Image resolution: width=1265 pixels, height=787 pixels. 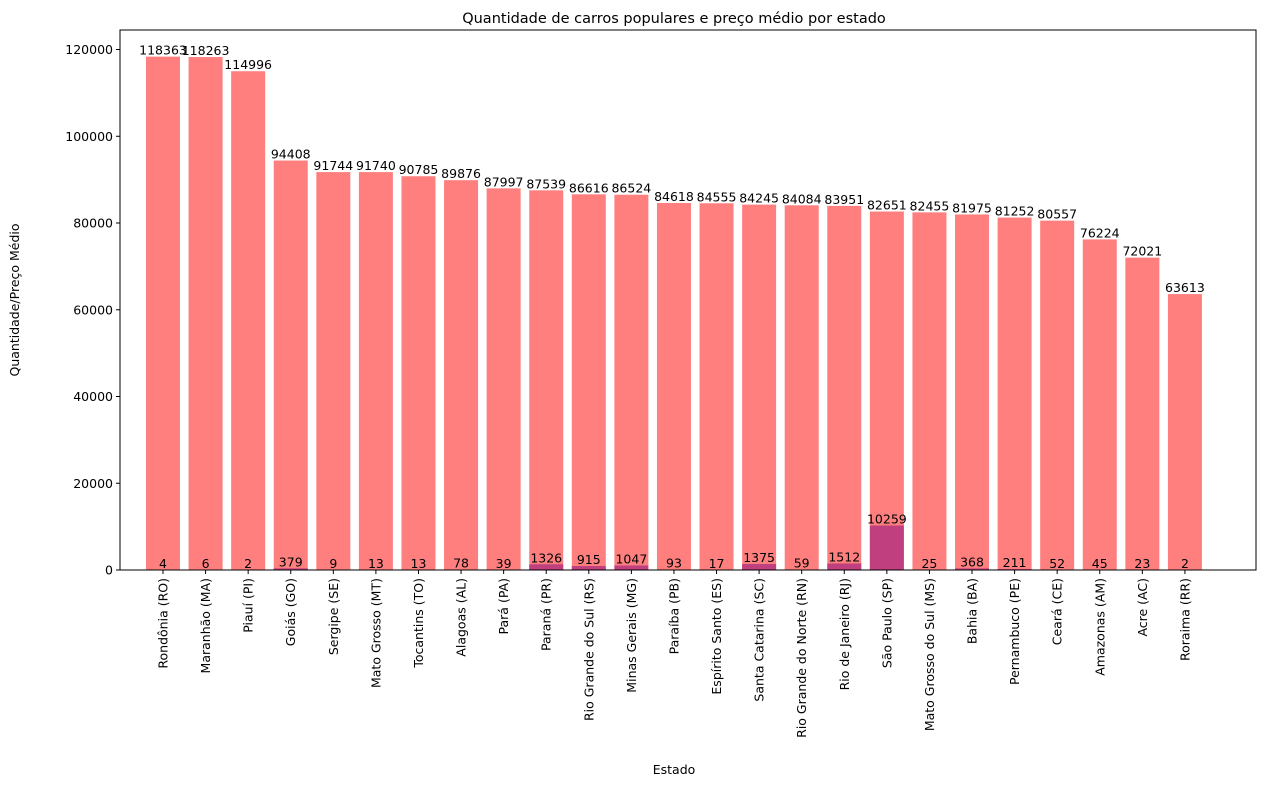 What do you see at coordinates (504, 563) in the screenshot?
I see `bar-label-quantidade-8: 39` at bounding box center [504, 563].